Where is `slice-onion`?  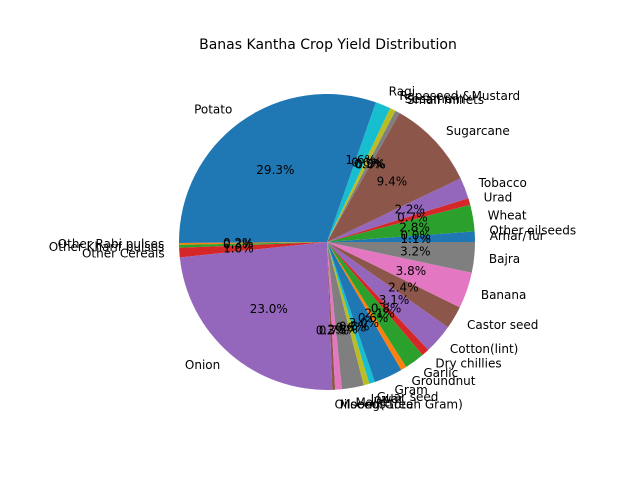 slice-onion is located at coordinates (256, 316).